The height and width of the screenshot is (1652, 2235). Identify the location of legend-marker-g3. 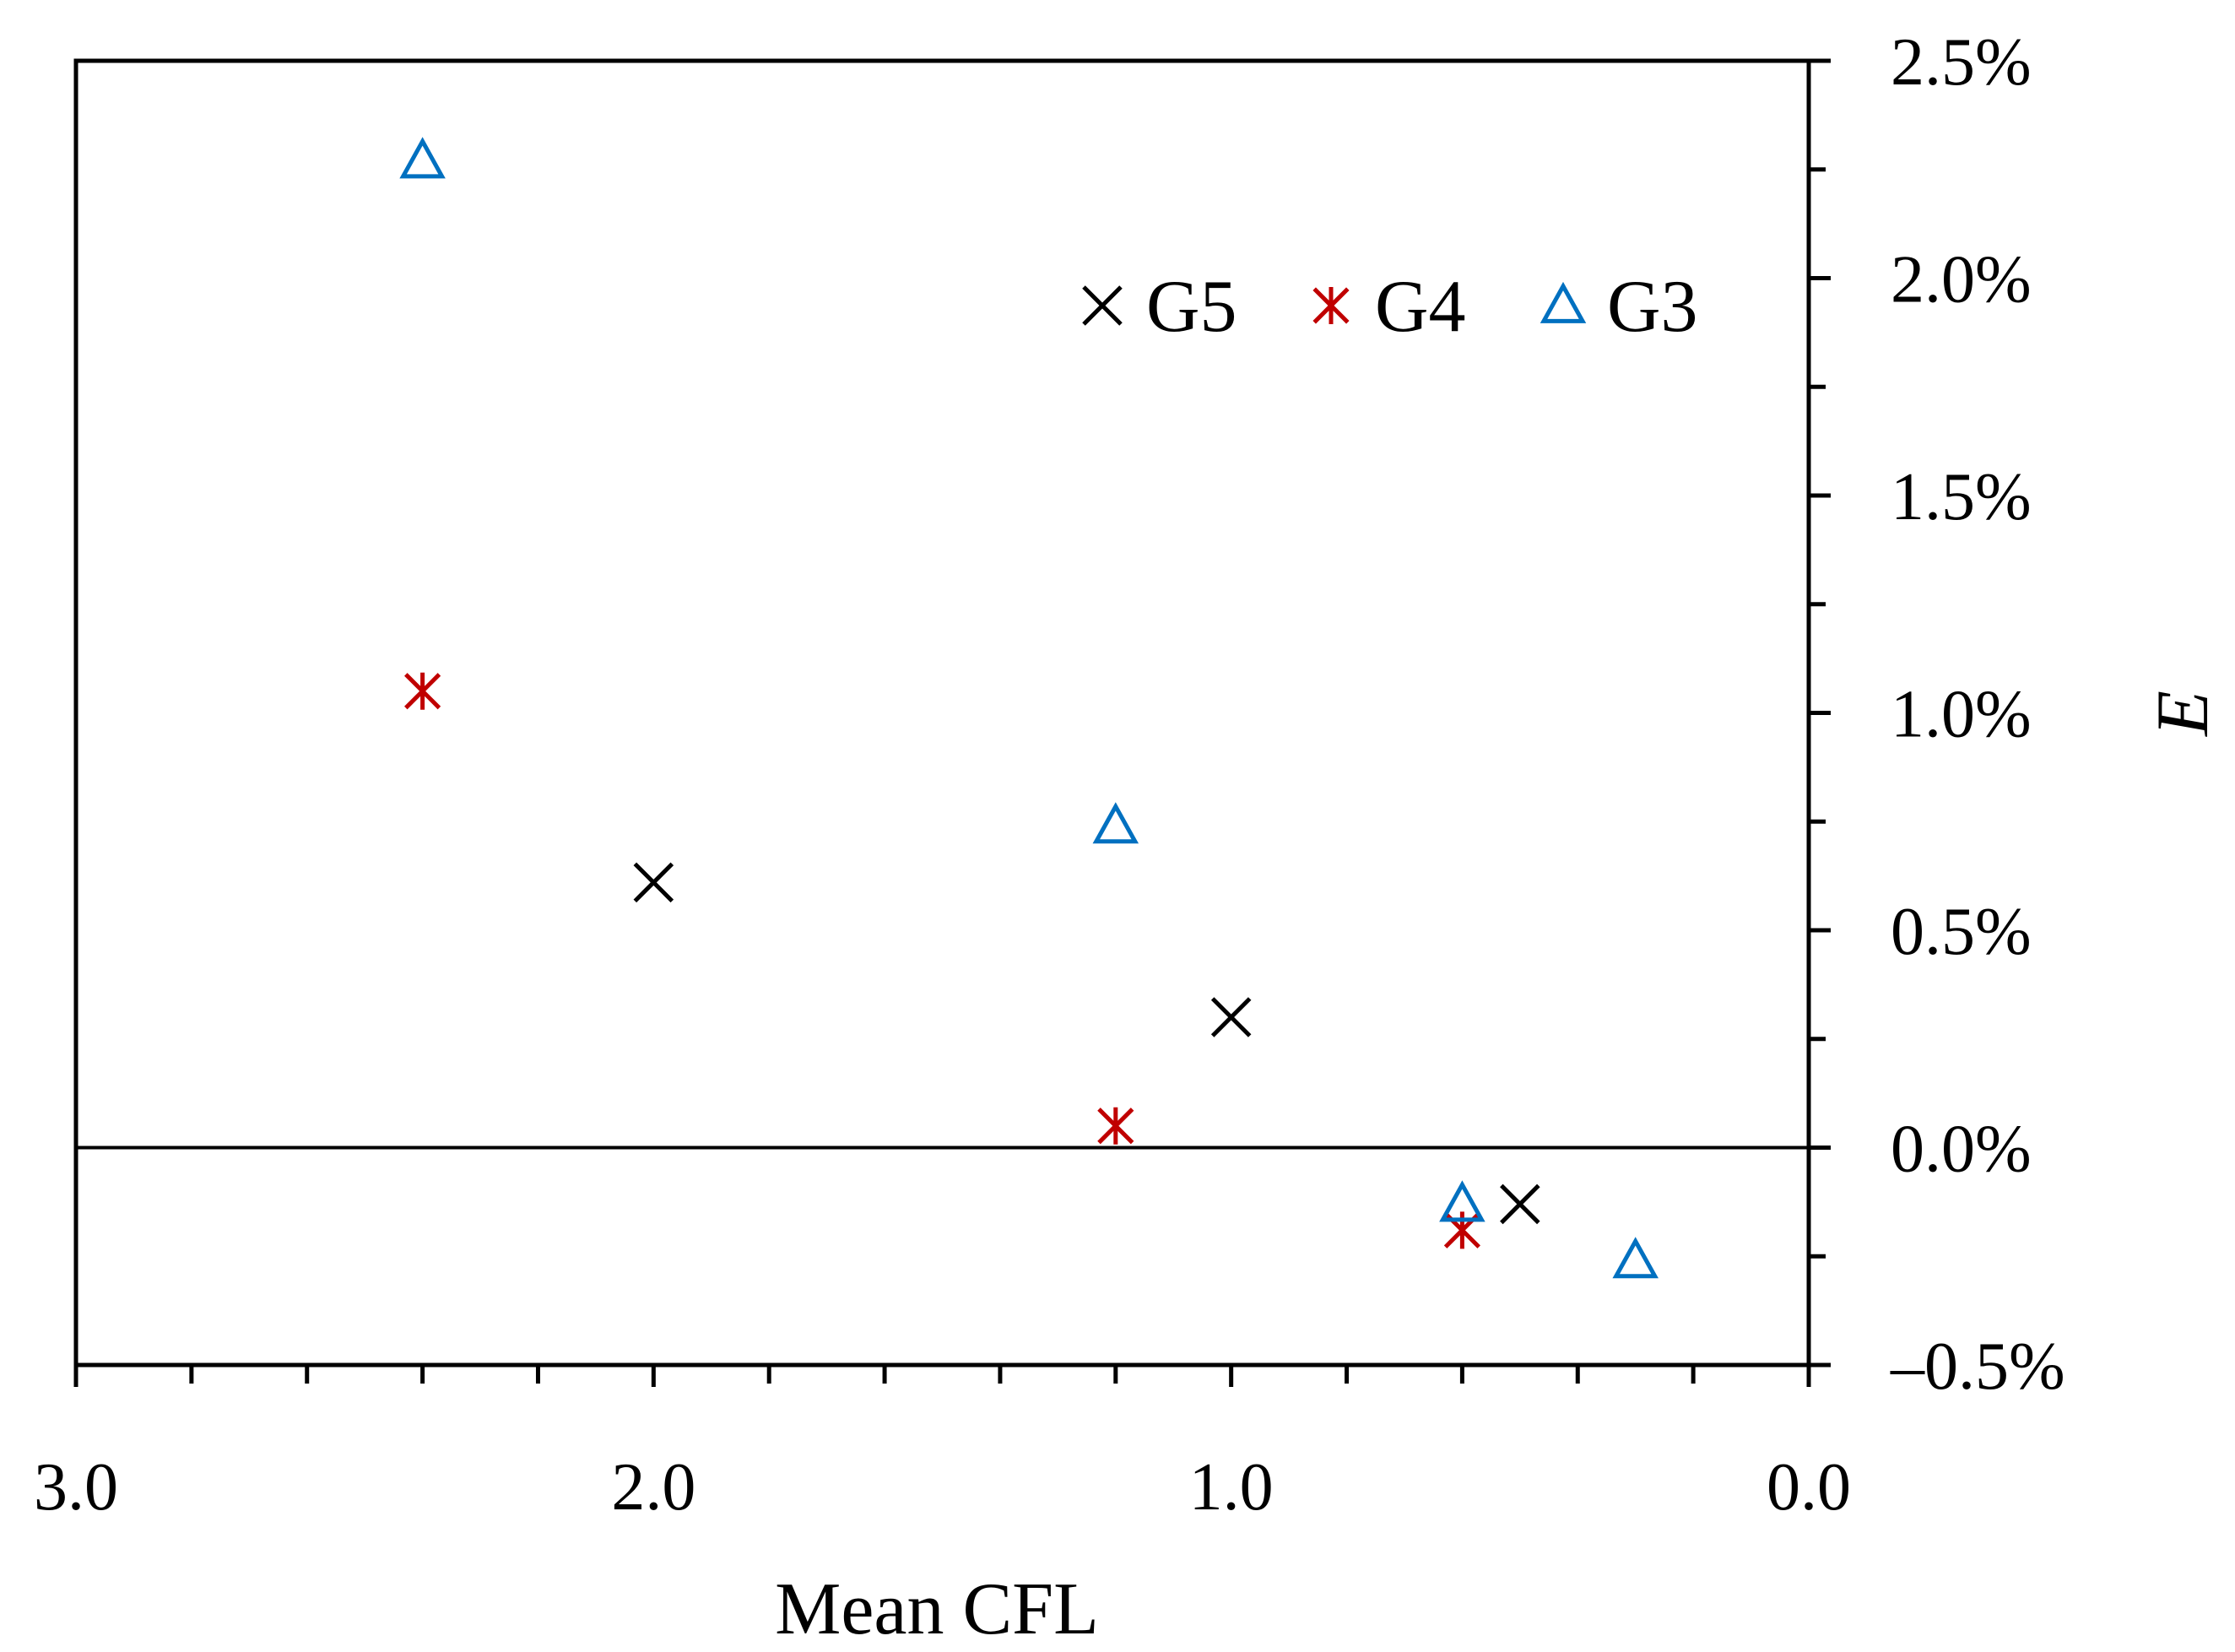
(1563, 302).